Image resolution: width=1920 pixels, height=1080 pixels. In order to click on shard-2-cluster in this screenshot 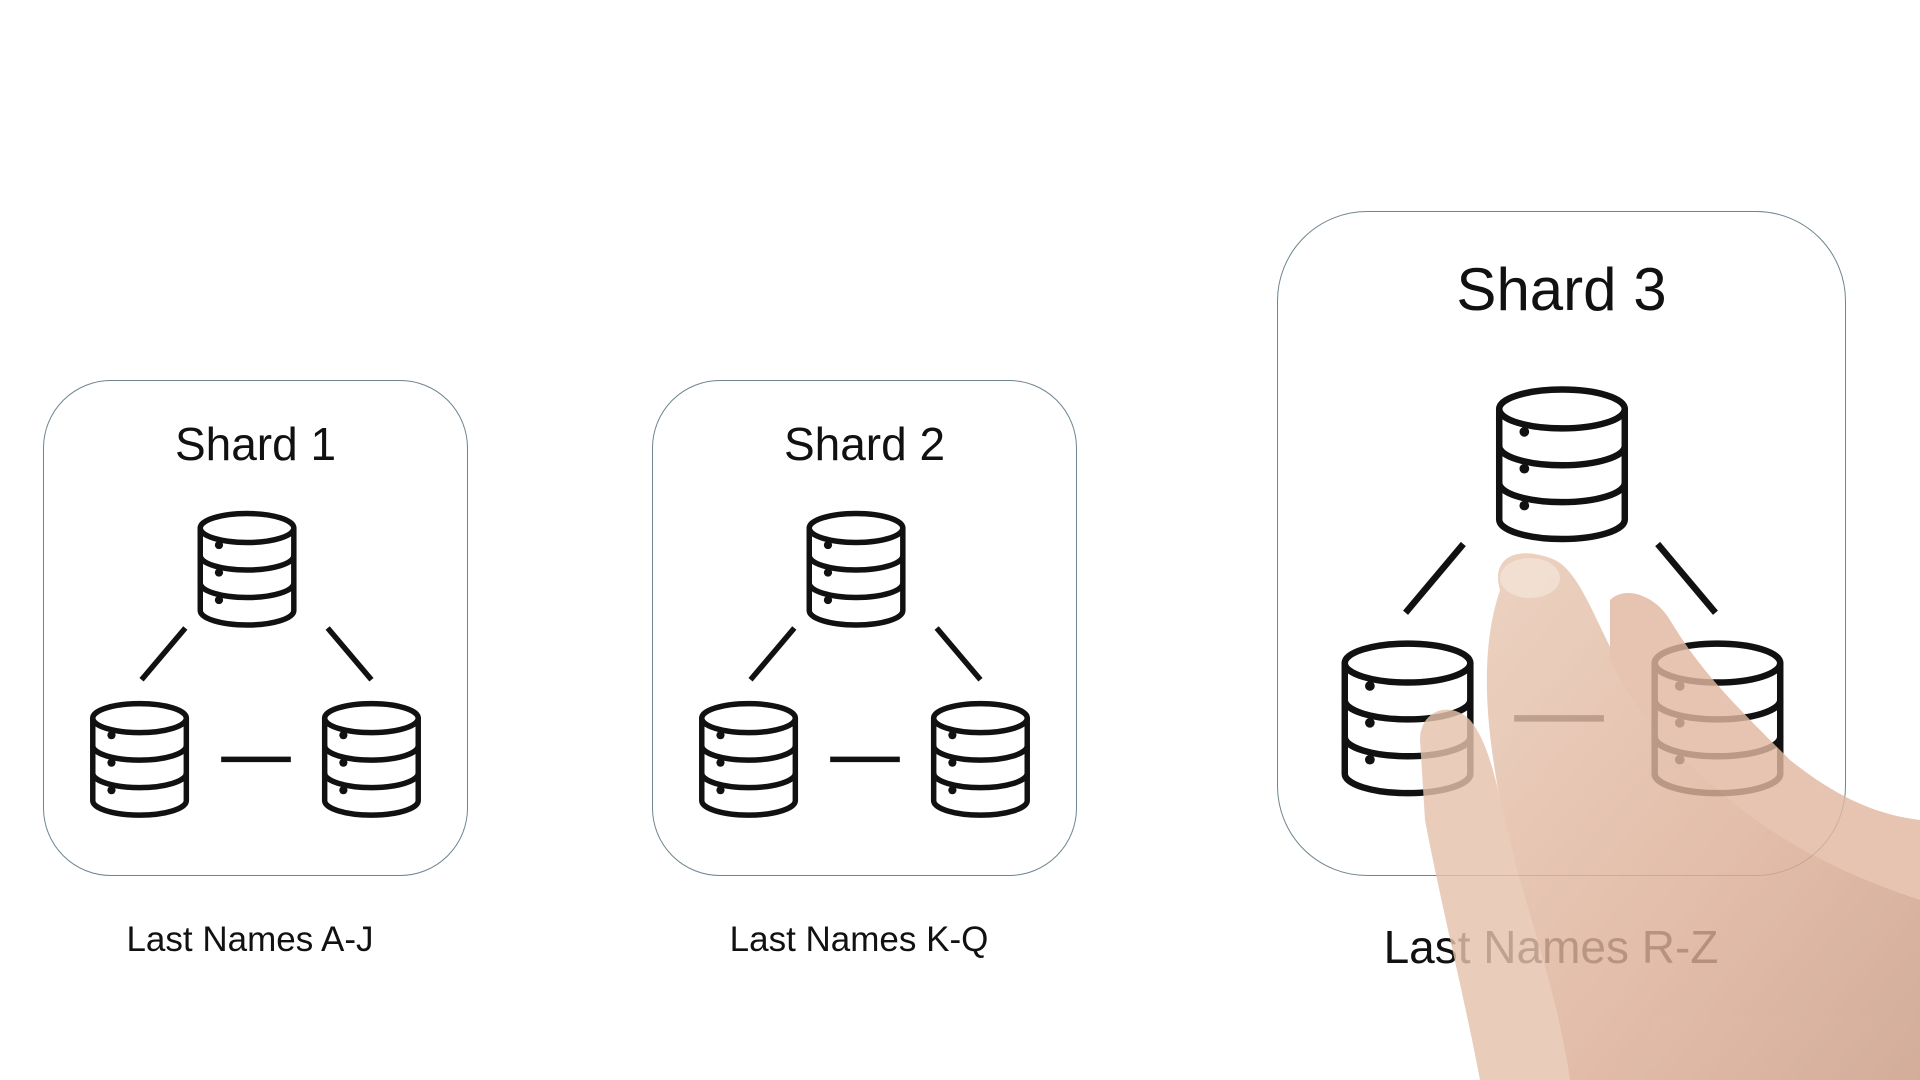, I will do `click(864, 664)`.